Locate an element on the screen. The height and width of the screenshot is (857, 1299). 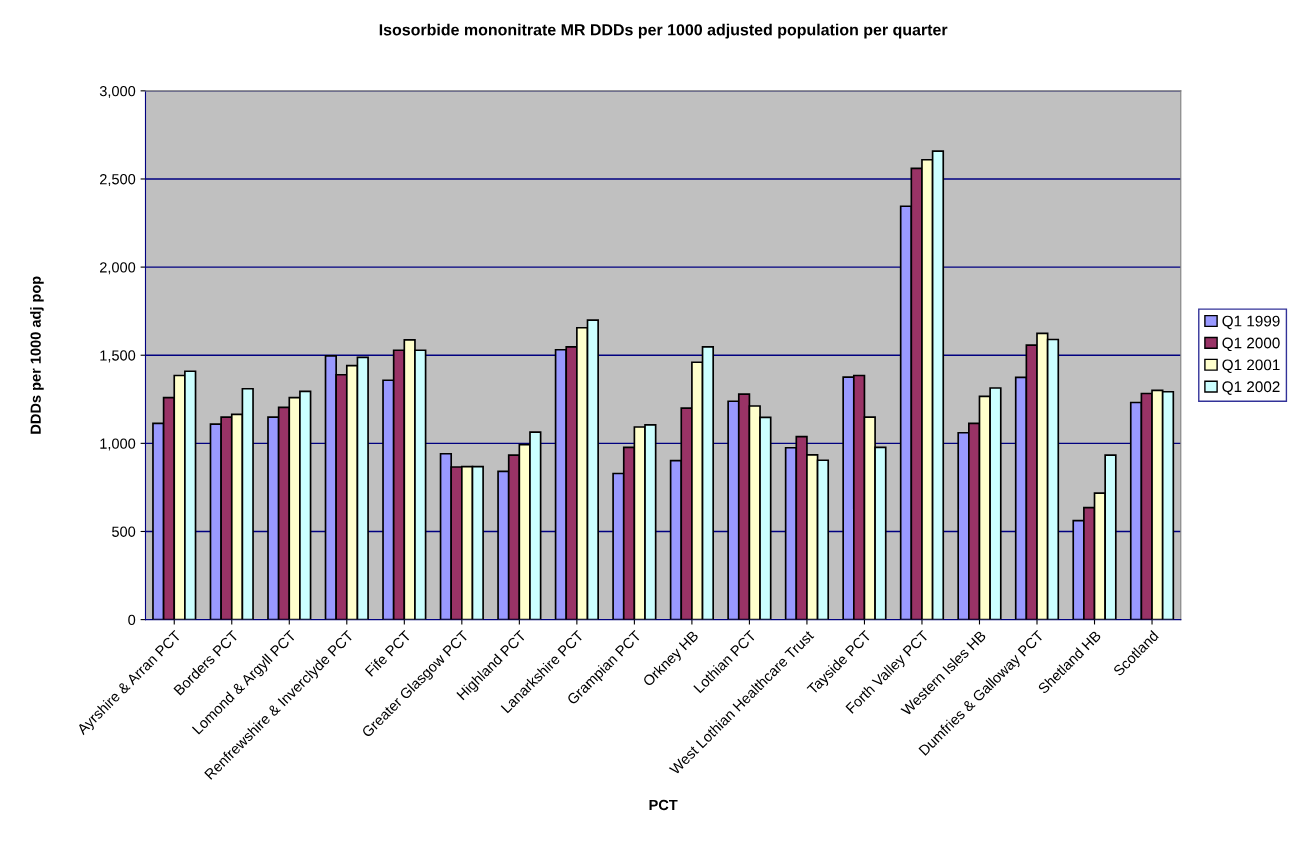
y-axis-title: DDDs per 1000 adj pop is located at coordinates (37, 355).